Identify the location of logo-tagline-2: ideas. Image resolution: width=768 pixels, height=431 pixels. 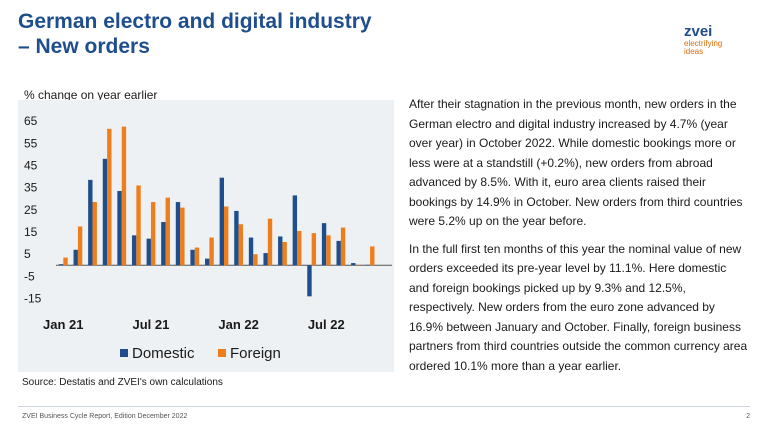
(694, 51).